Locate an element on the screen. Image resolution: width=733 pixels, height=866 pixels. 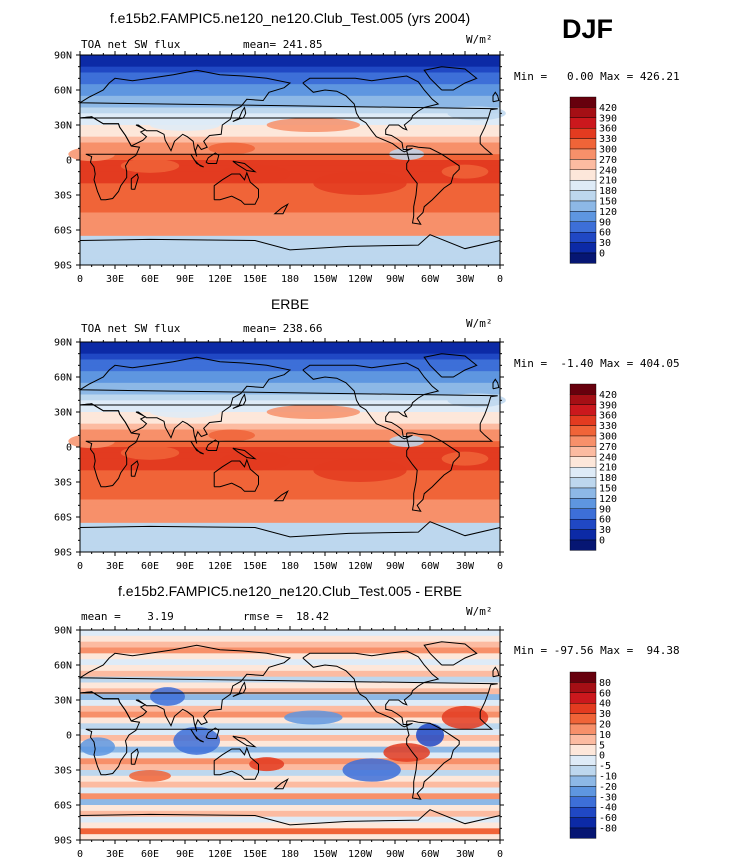
colorbar-label: 120 is located at coordinates (608, 212).